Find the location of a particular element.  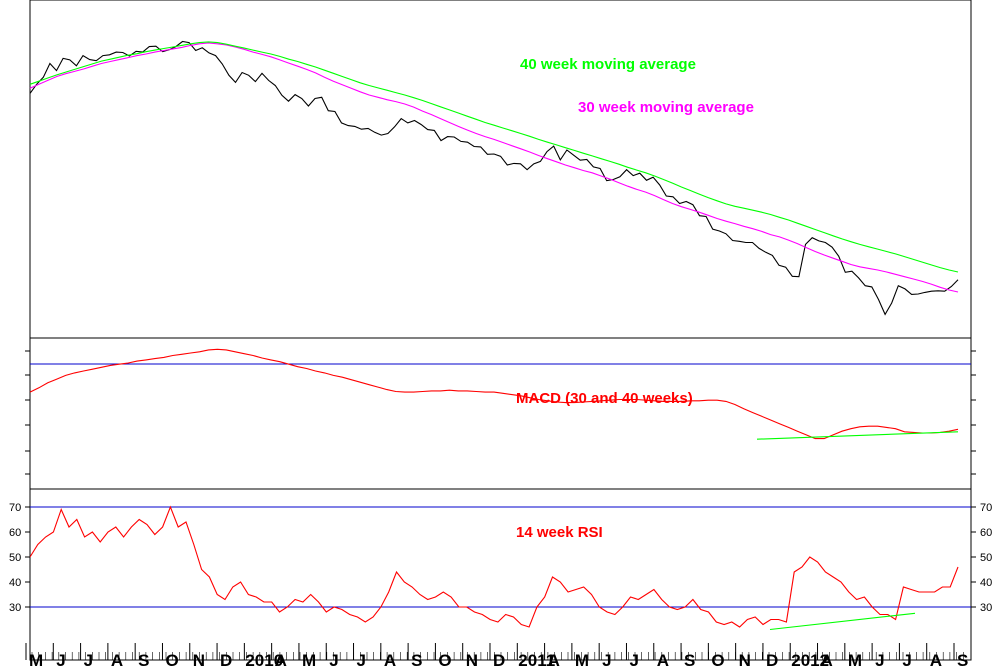

x-tick-label-19: A is located at coordinates (554, 659).